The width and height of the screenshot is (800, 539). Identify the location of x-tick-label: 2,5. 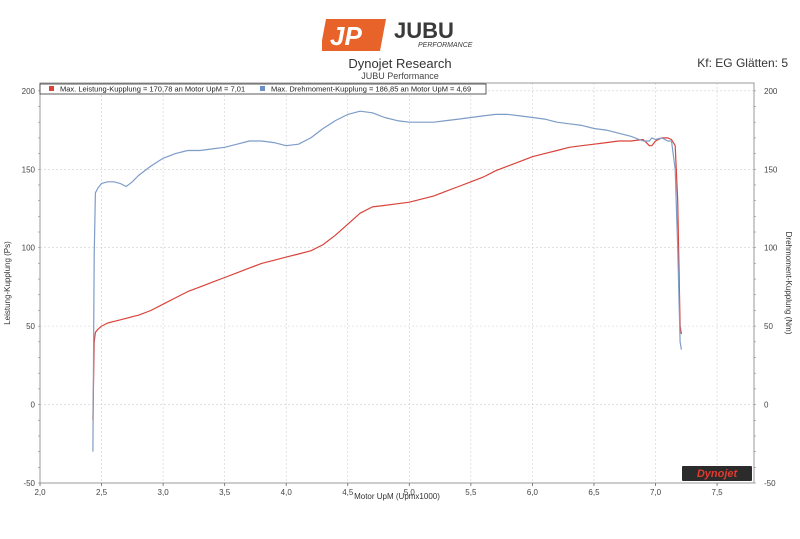
(102, 492).